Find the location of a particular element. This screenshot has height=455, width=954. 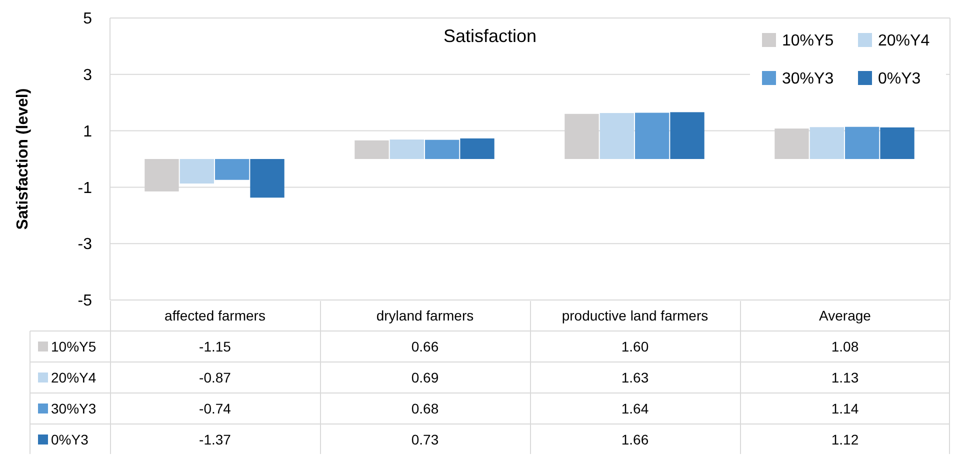

legend-label: 10%Y5 is located at coordinates (808, 41).